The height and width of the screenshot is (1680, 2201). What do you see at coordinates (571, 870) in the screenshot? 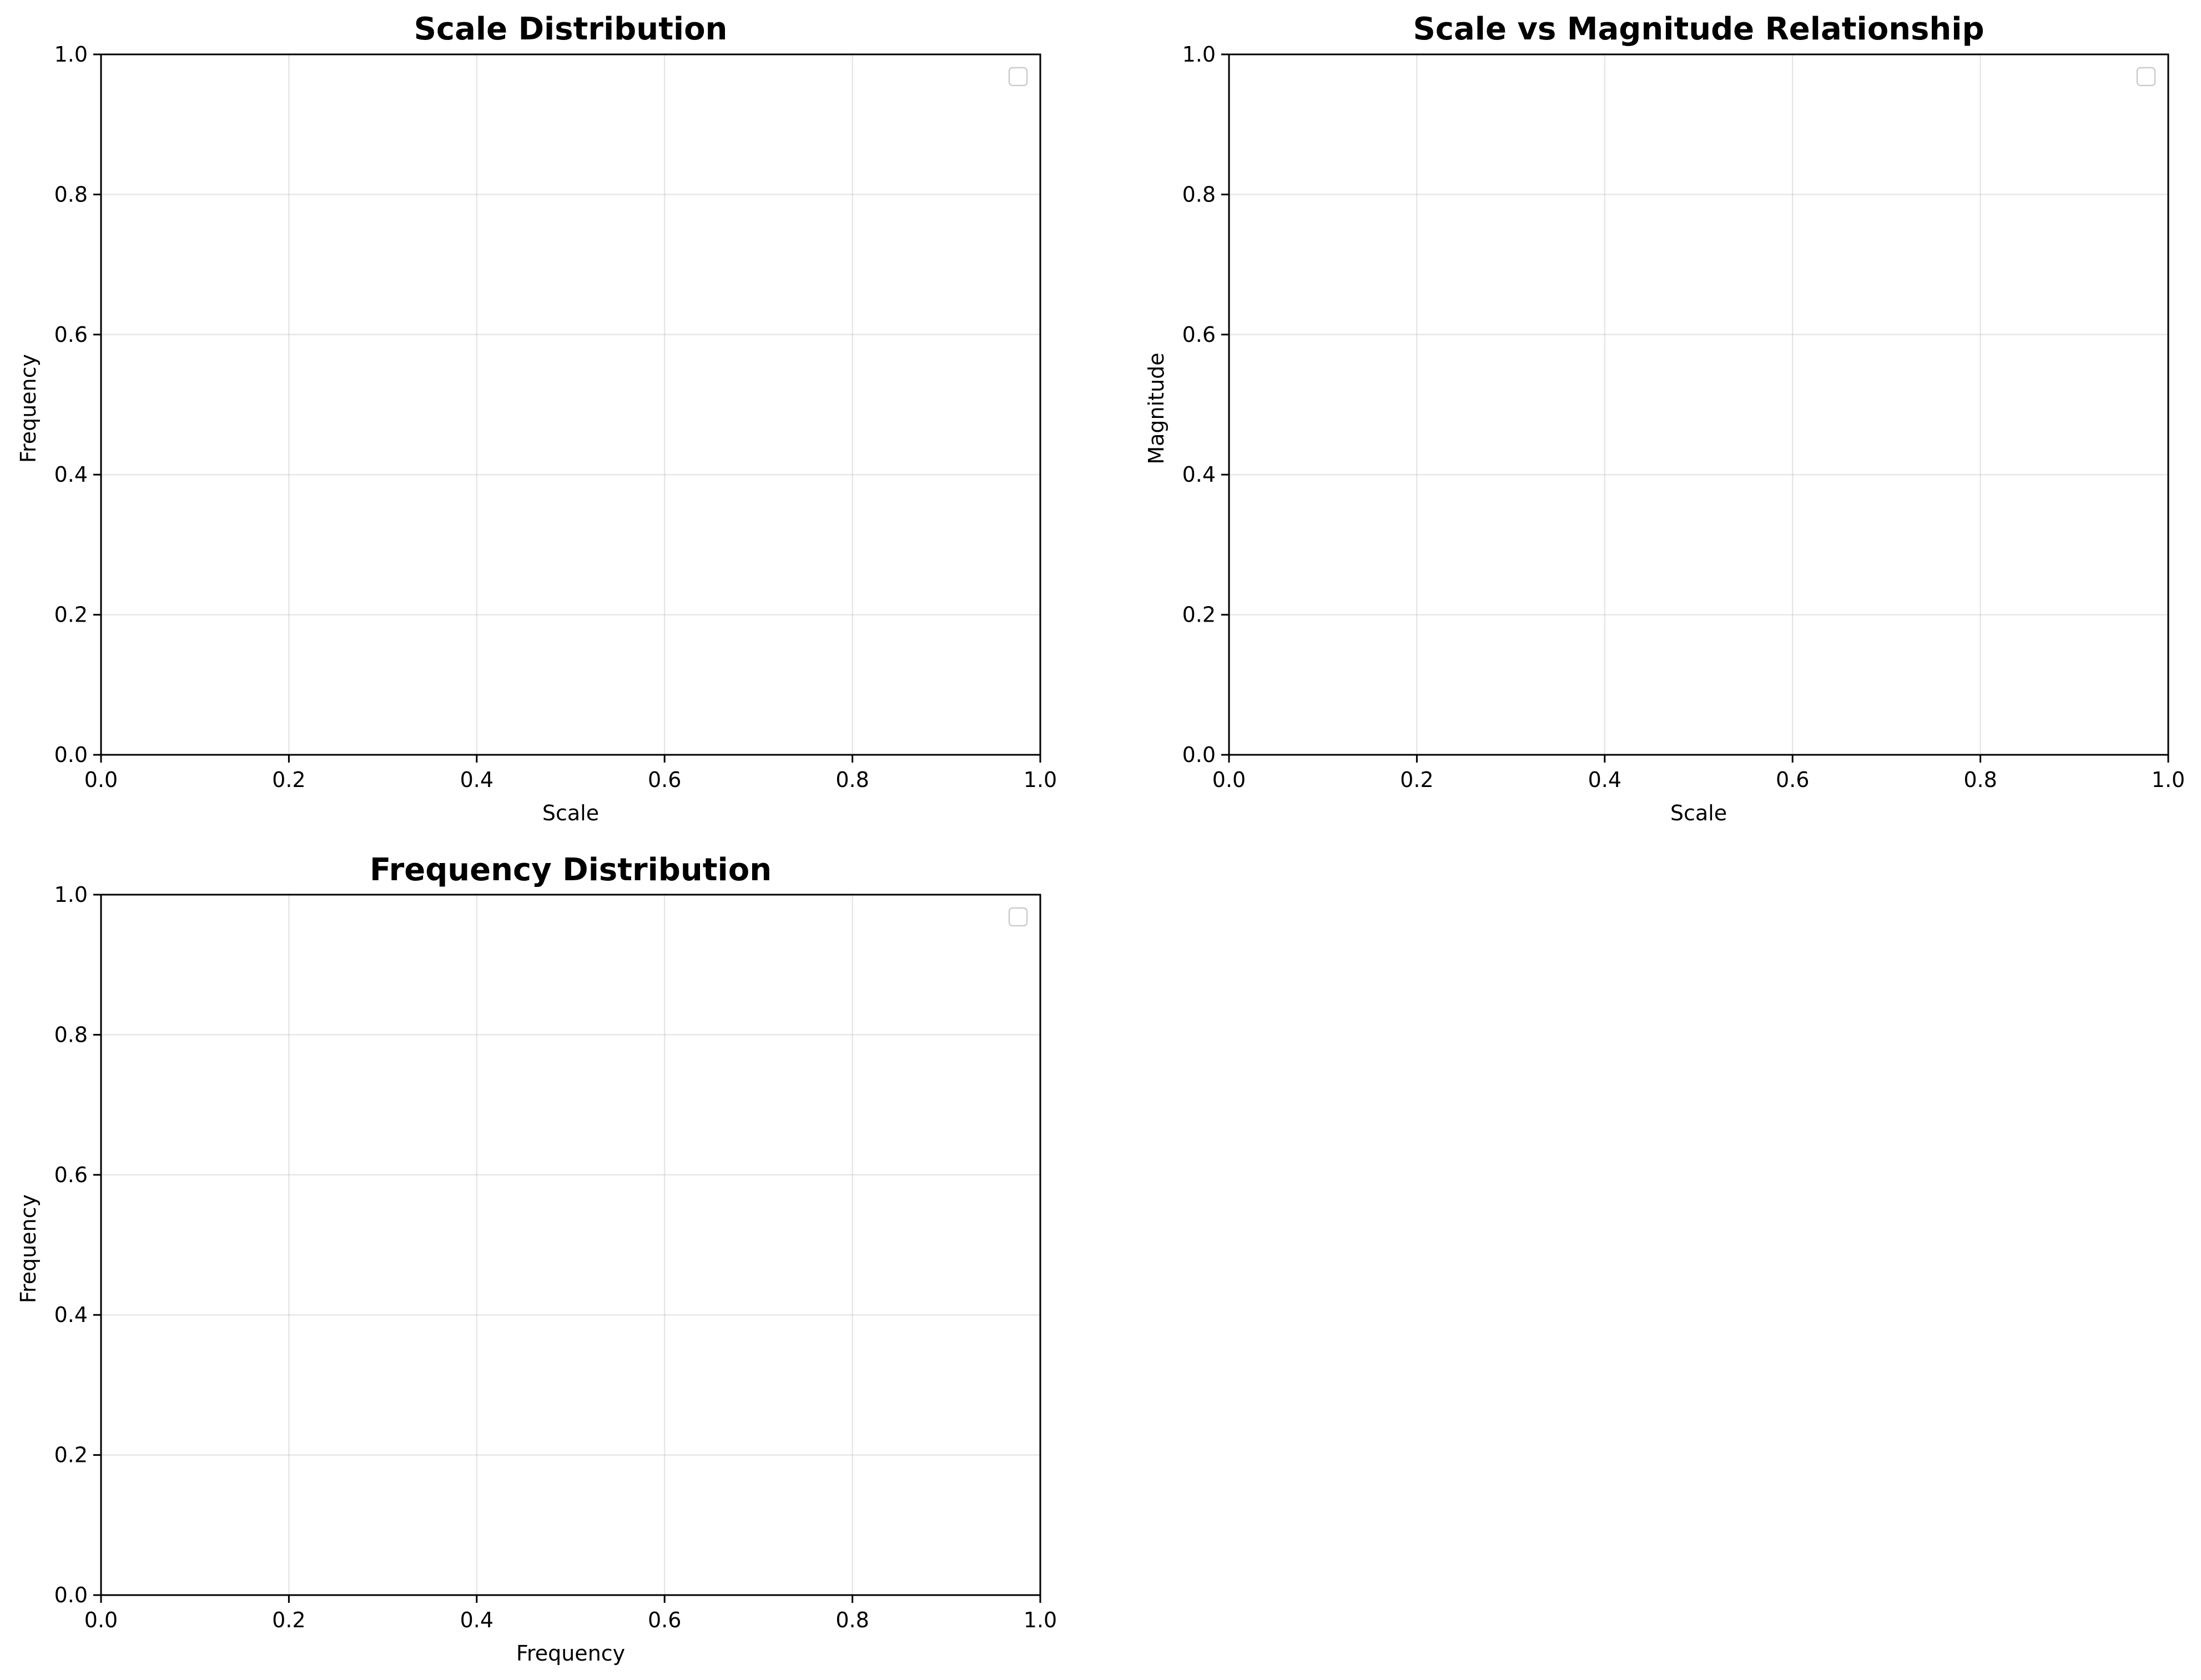
I see `panel-title: Frequency Distribution` at bounding box center [571, 870].